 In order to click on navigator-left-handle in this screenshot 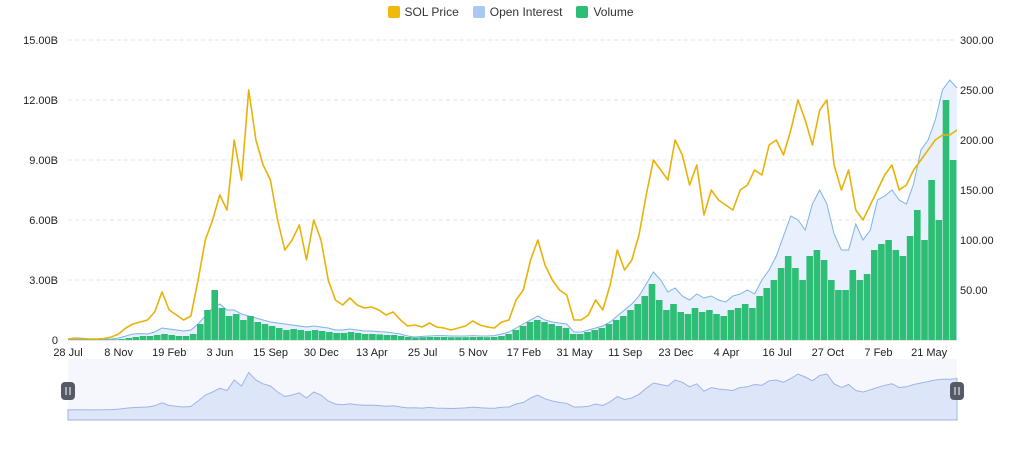, I will do `click(68, 391)`.